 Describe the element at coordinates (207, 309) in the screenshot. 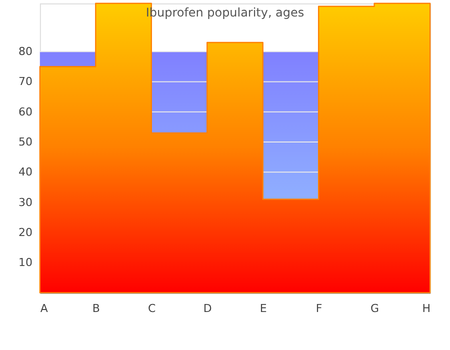

I see `x-tick-label: D` at that location.